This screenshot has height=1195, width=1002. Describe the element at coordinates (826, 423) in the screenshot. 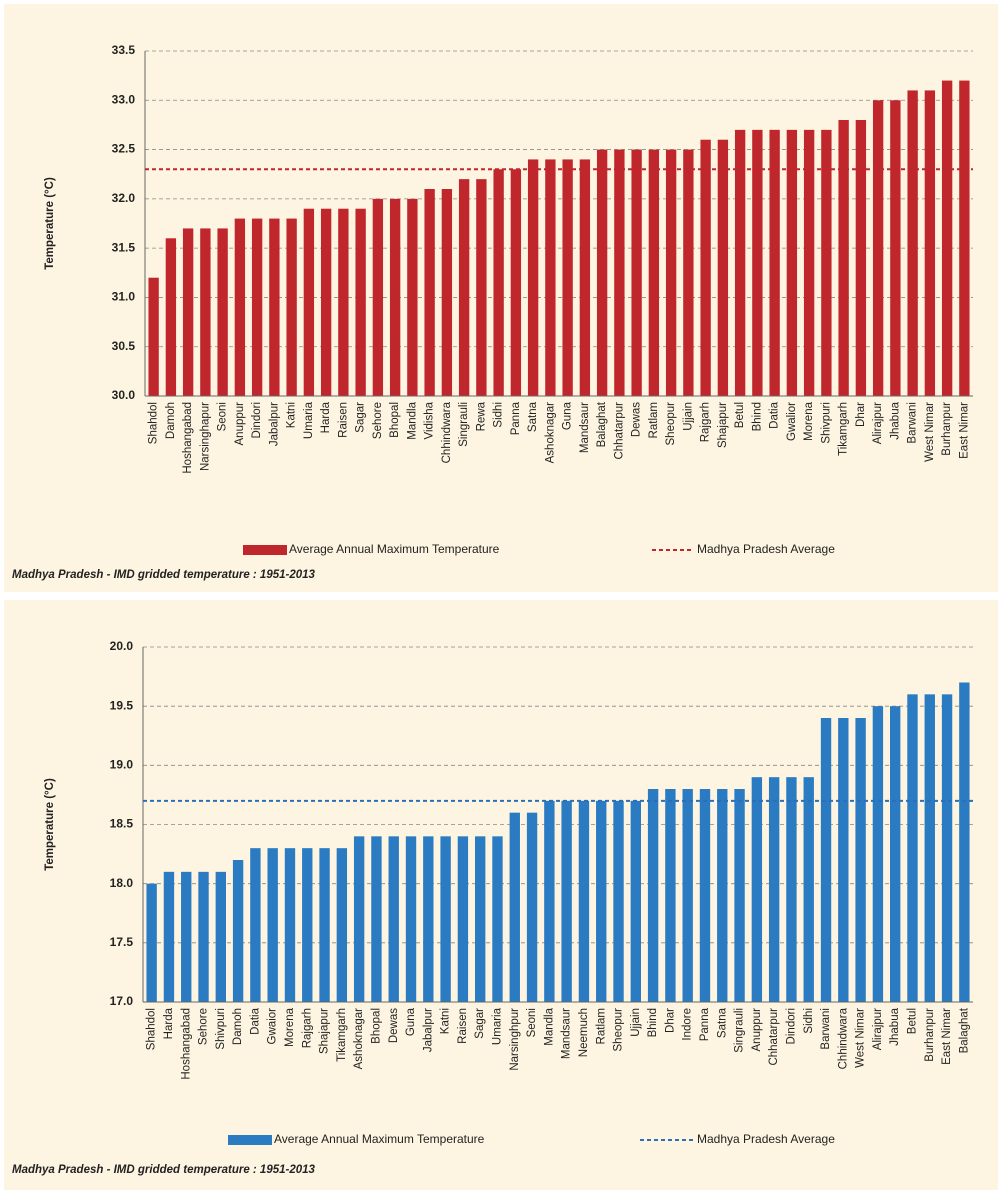

I see `x-tick-label: Shivpuri` at that location.